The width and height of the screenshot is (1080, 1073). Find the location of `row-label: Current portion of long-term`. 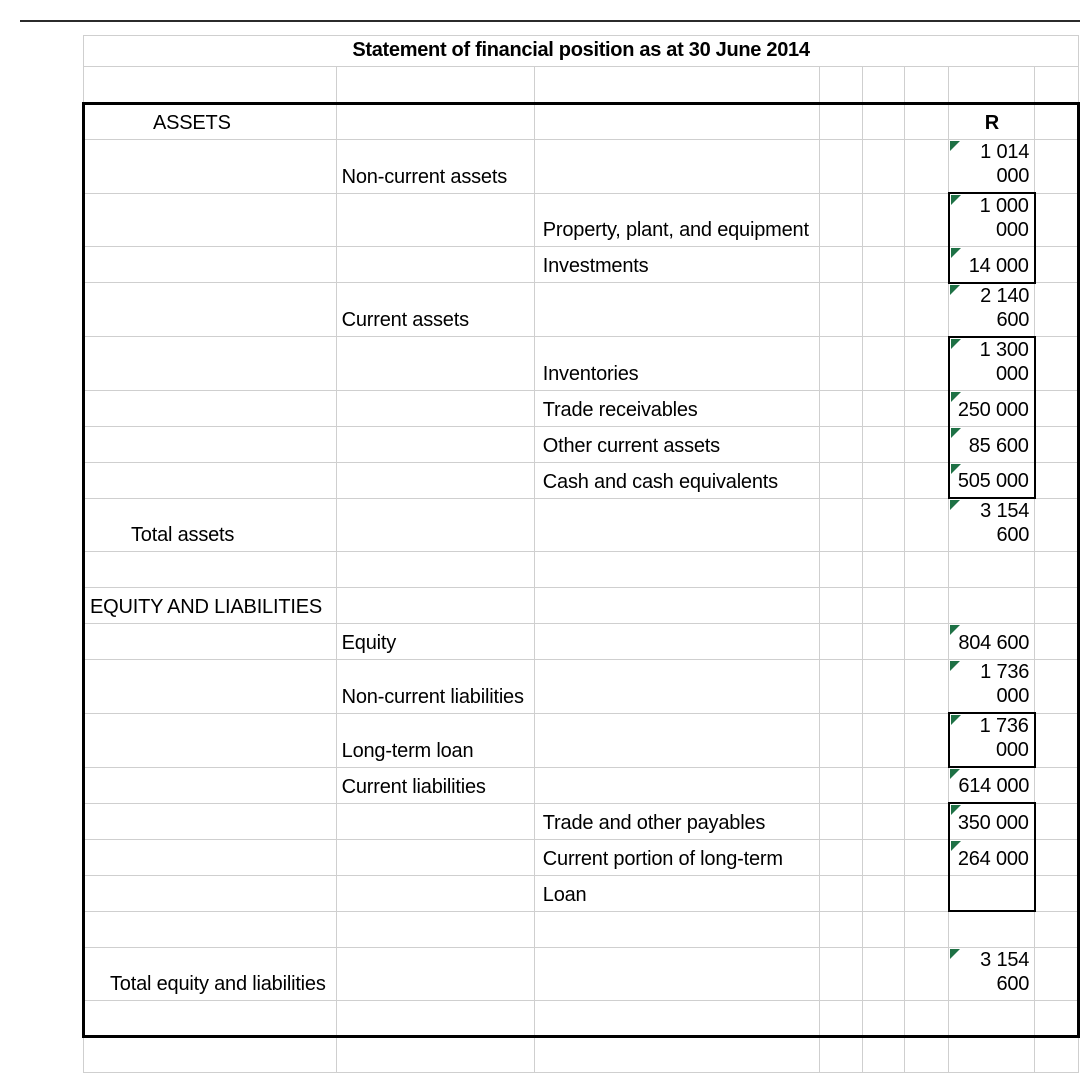

row-label: Current portion of long-term is located at coordinates (663, 860).